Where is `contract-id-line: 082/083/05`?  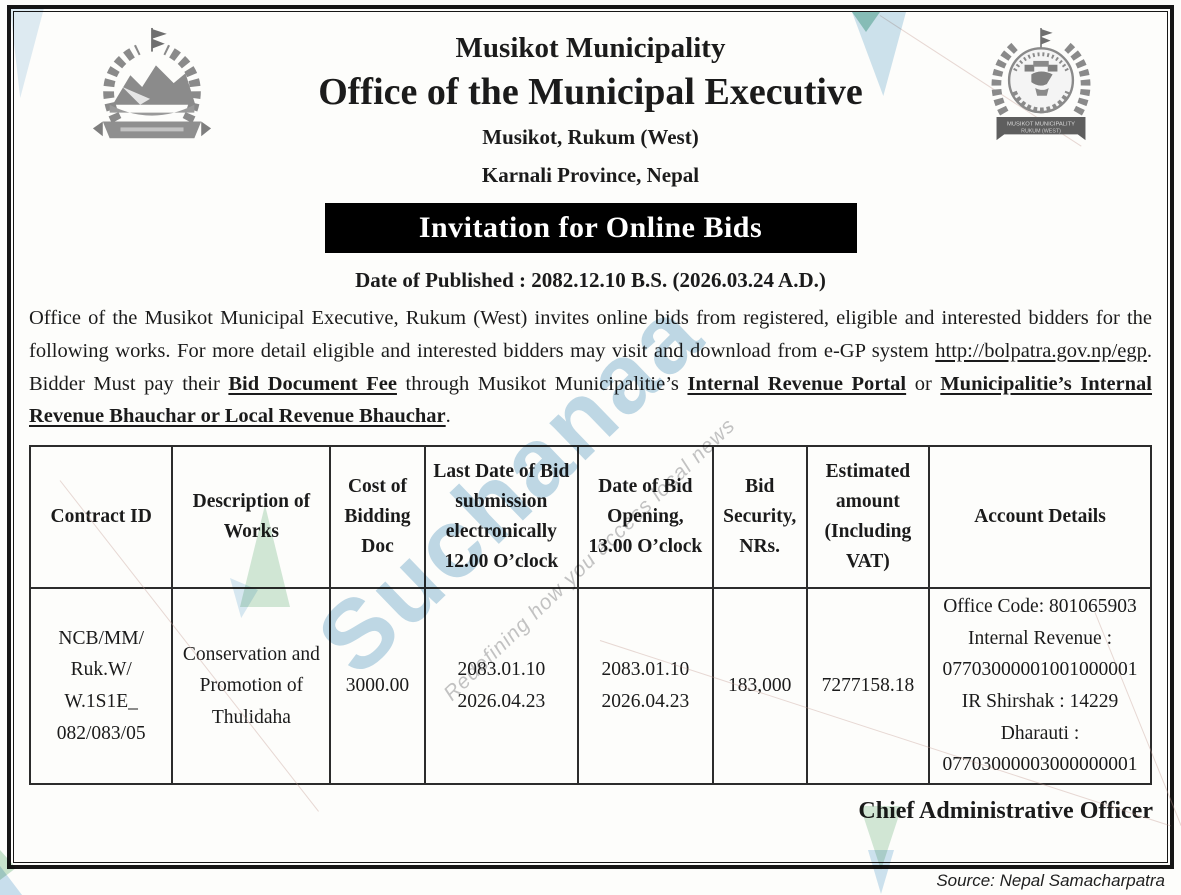 contract-id-line: 082/083/05 is located at coordinates (101, 733).